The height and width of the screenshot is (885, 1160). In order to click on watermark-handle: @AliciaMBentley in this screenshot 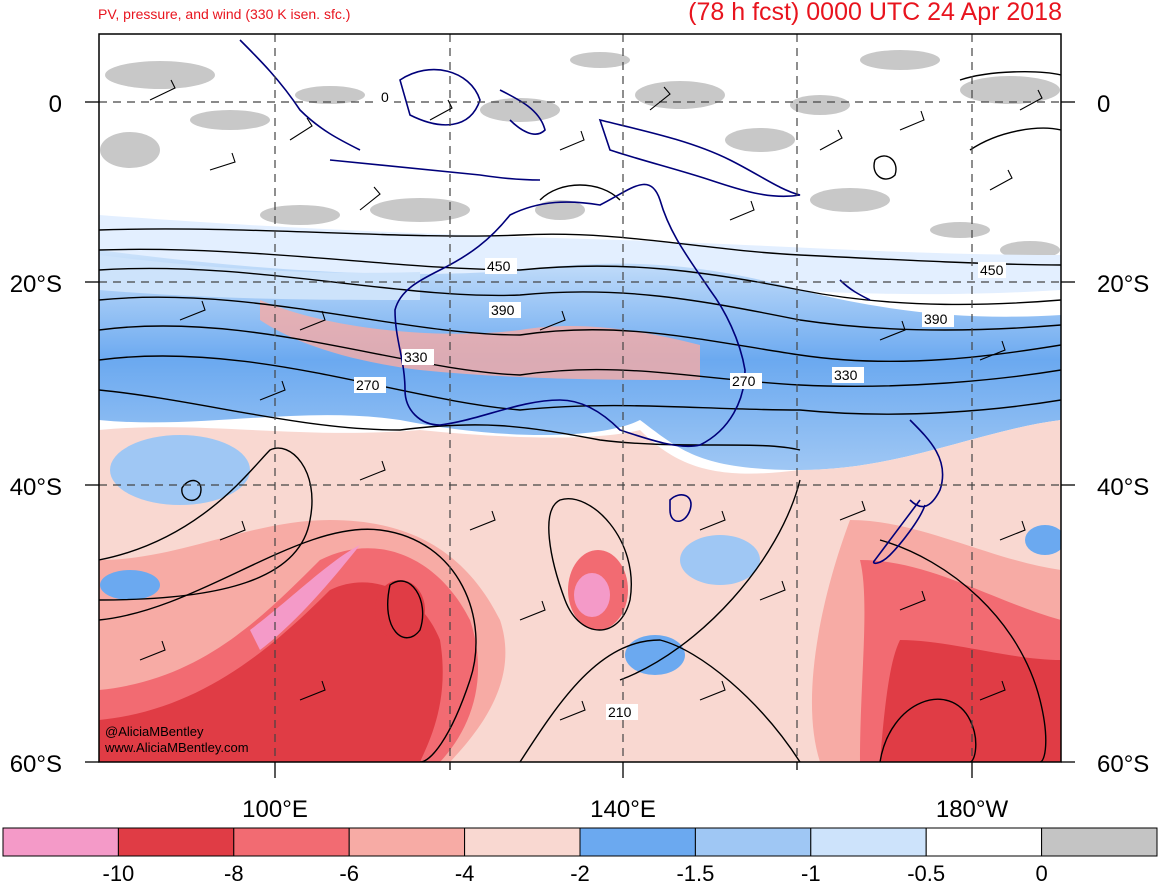, I will do `click(154, 731)`.